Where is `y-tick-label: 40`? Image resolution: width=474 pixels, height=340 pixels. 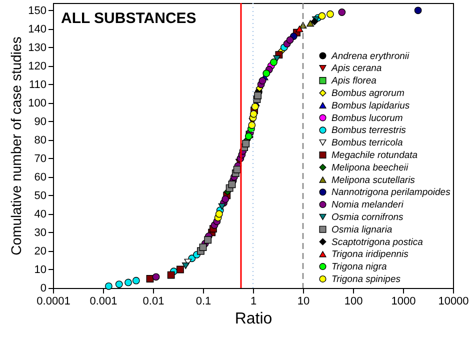
y-tick-label: 40 is located at coordinates (40, 214).